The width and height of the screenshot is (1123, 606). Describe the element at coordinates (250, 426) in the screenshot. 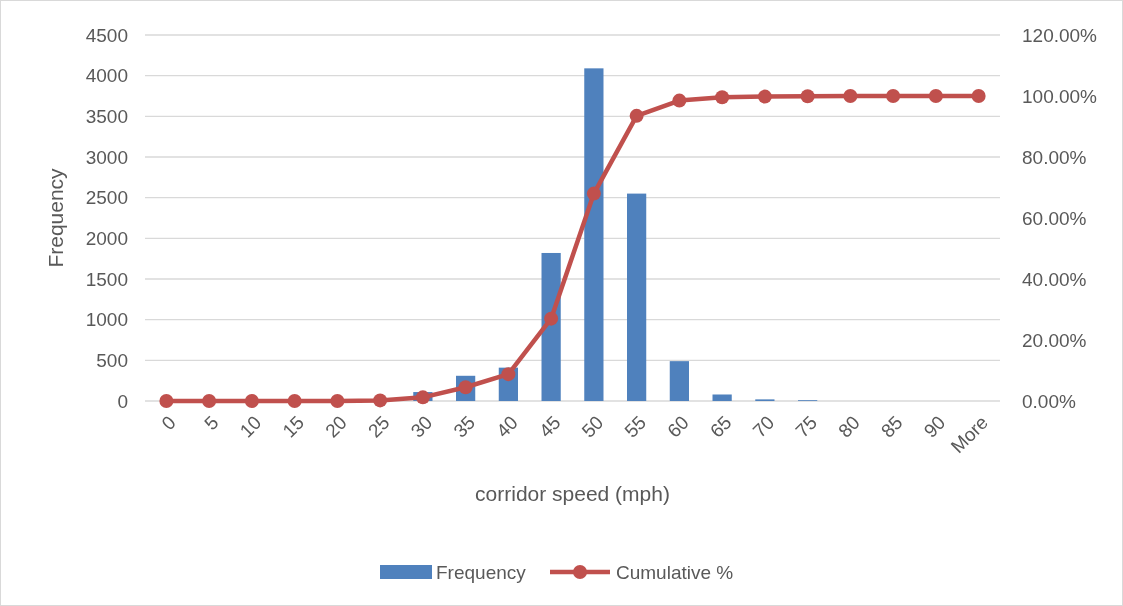

I see `x-tick-label: 10` at that location.